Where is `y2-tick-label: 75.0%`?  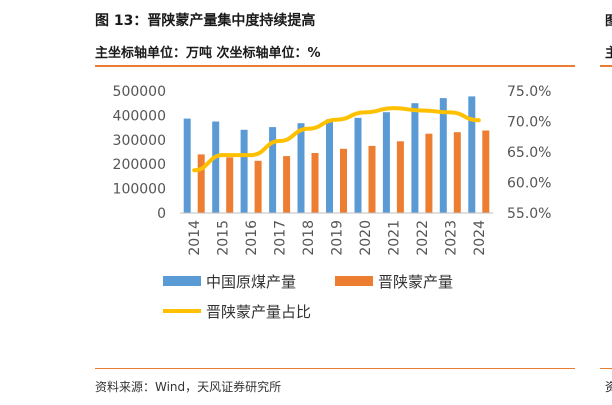
y2-tick-label: 75.0% is located at coordinates (529, 92).